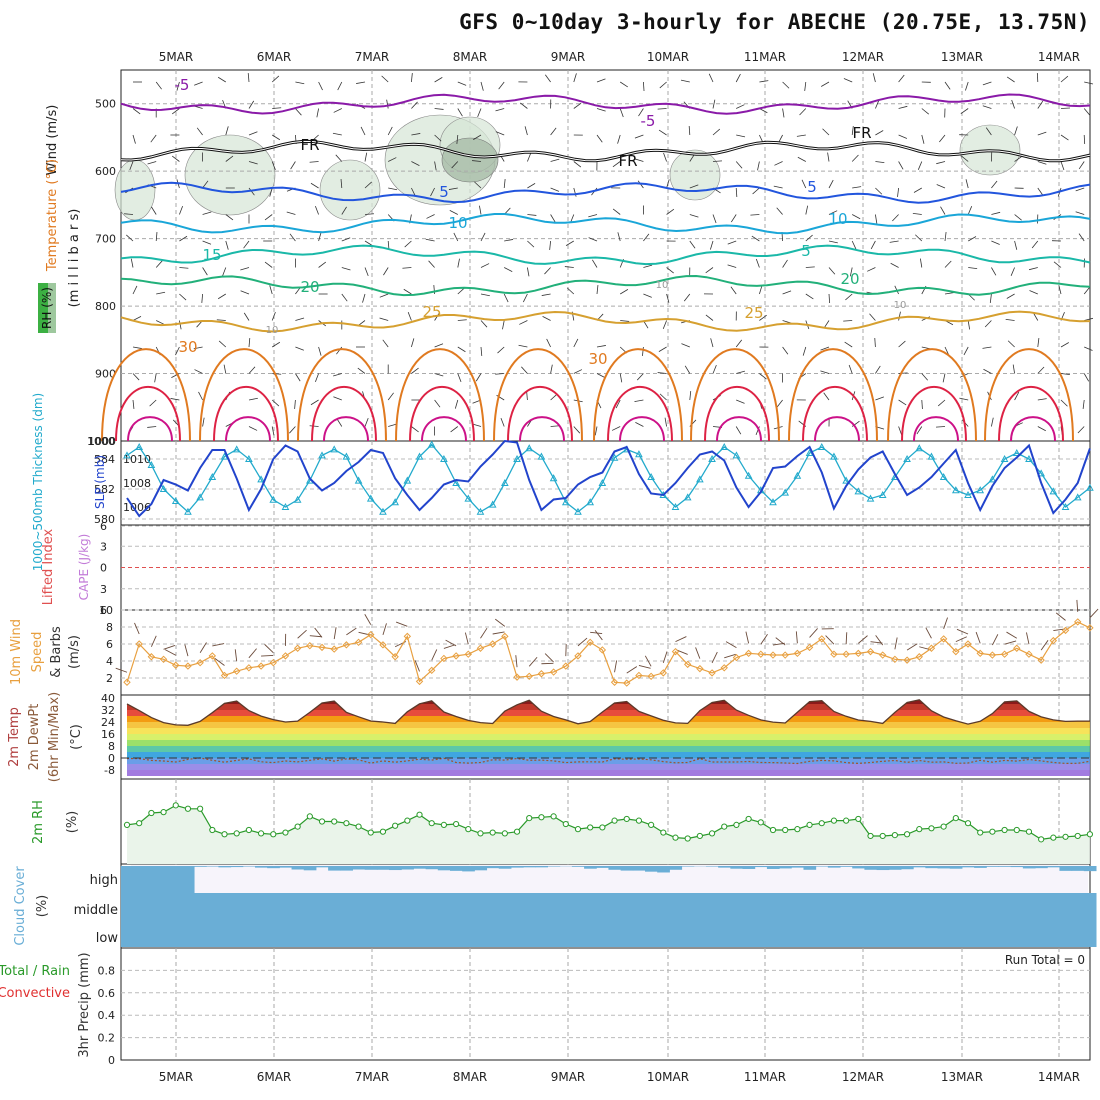  I want to click on date-label-top: 10MAR, so click(668, 57).